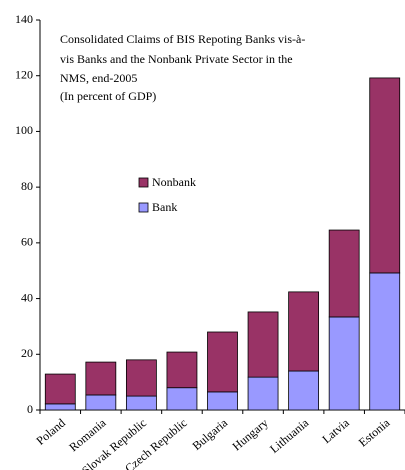 Image resolution: width=405 pixels, height=470 pixels. I want to click on x-tick-label: Estonia, so click(374, 432).